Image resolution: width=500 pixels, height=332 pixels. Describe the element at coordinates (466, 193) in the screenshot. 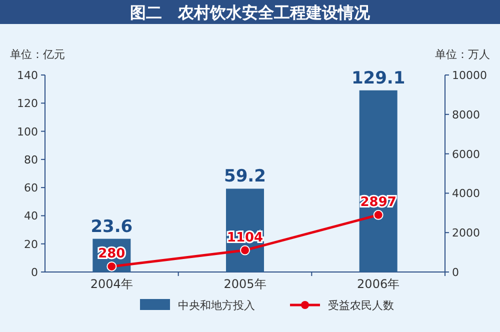

I see `y2-tick-label: 4000` at that location.